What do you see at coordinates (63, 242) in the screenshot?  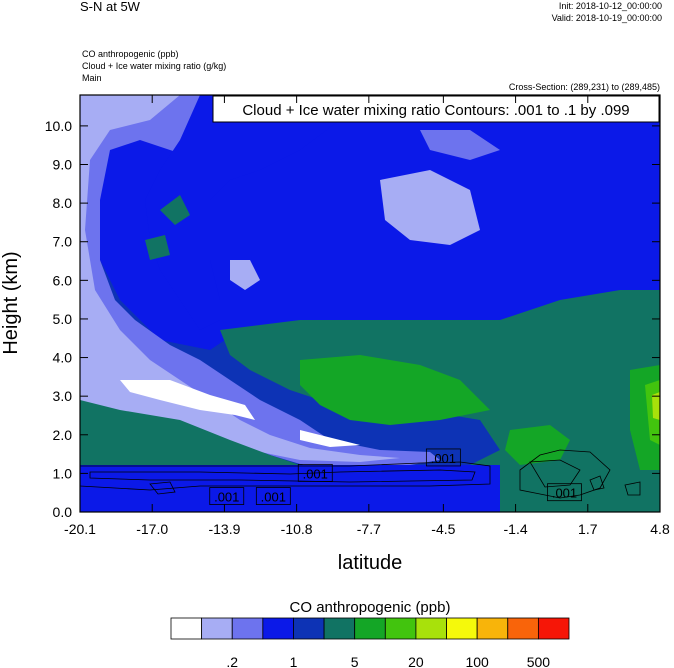 I see `y-tick-label: 7.0` at bounding box center [63, 242].